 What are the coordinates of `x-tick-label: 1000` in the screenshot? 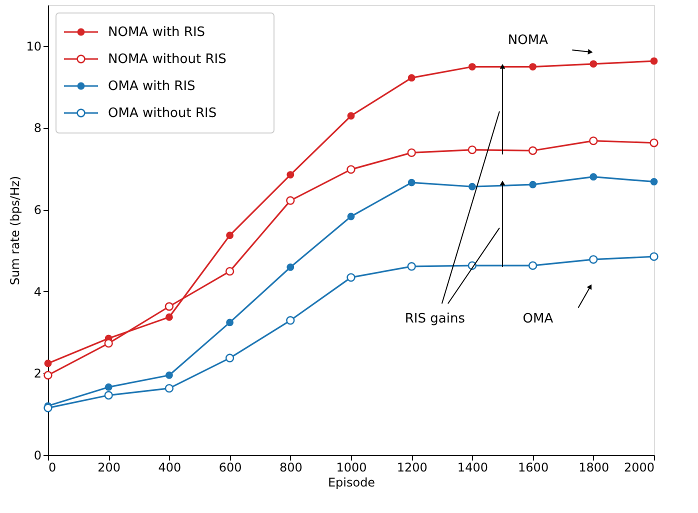 It's located at (351, 467).